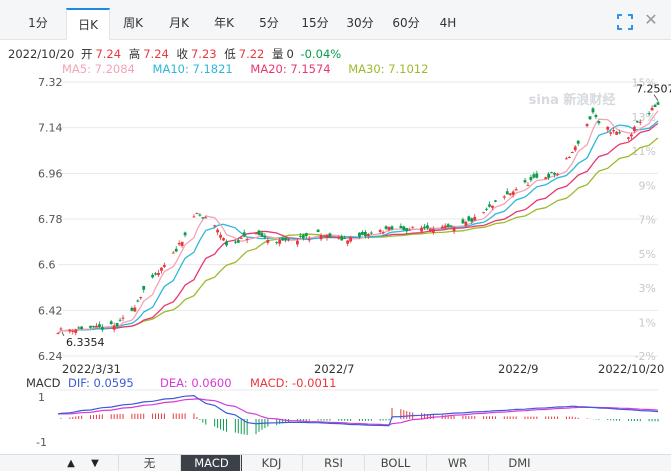 This screenshot has height=471, width=671. Describe the element at coordinates (211, 463) in the screenshot. I see `indicator-tab-macd: MACD` at that location.